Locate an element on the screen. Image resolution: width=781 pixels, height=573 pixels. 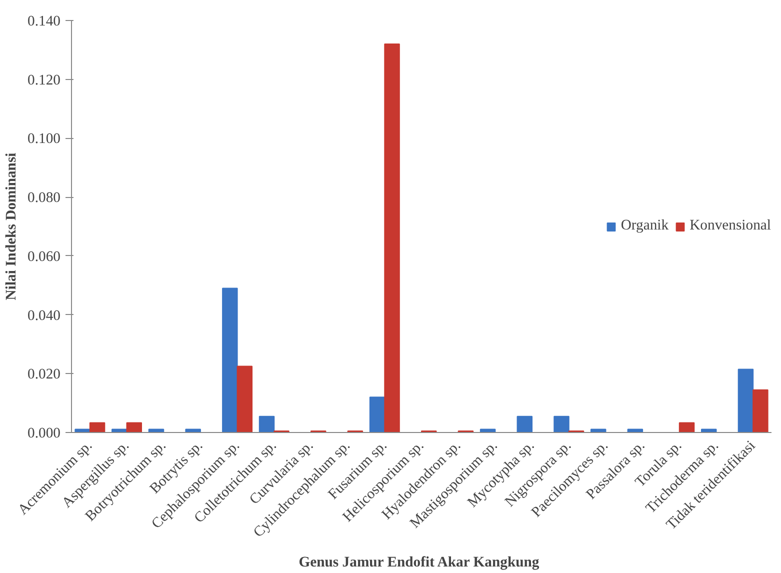
y-tick-label: 0.060 is located at coordinates (44, 256).